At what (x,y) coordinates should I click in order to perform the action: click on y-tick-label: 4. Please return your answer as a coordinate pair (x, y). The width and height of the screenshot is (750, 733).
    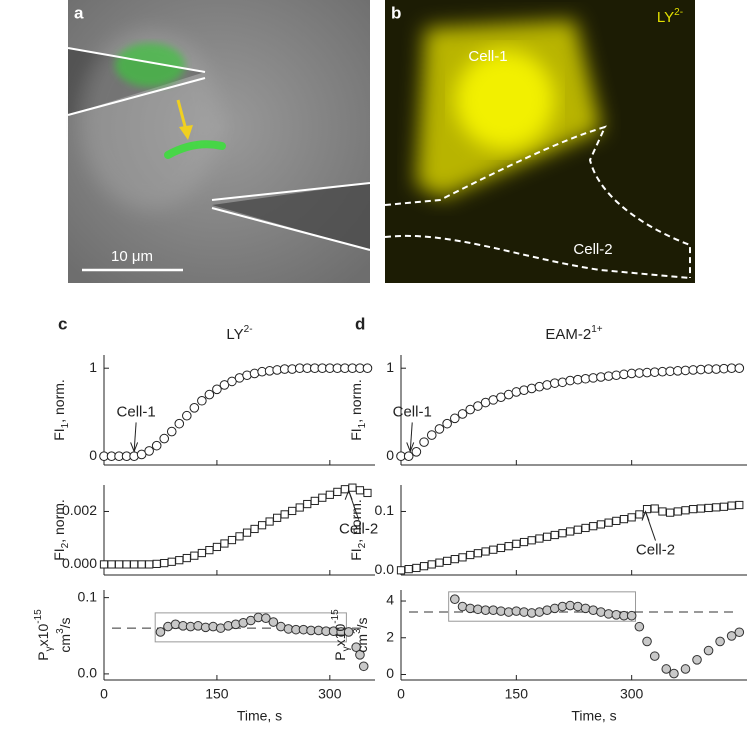
    Looking at the image, I should click on (390, 600).